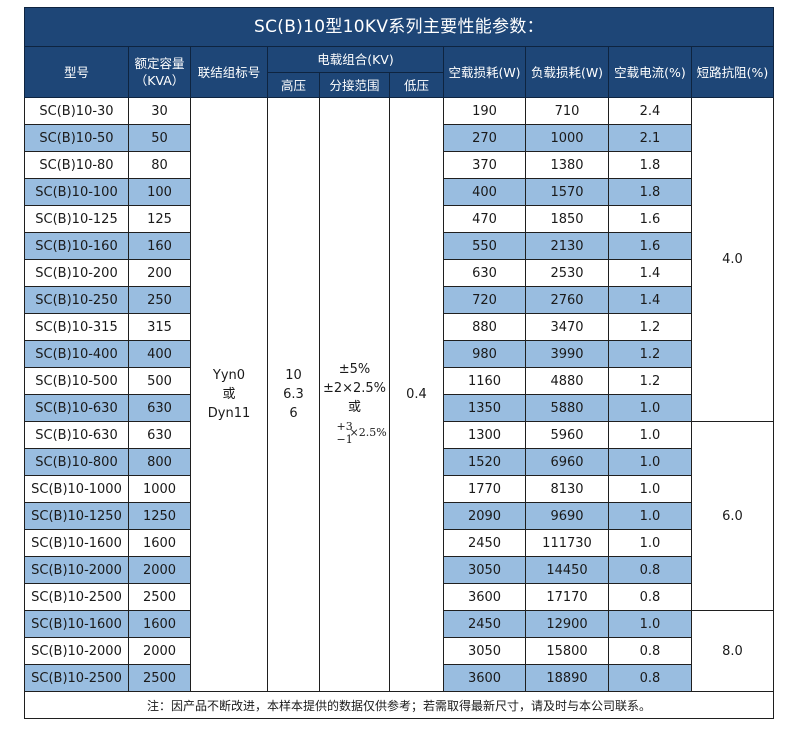  I want to click on cell-capacity: 500, so click(159, 381).